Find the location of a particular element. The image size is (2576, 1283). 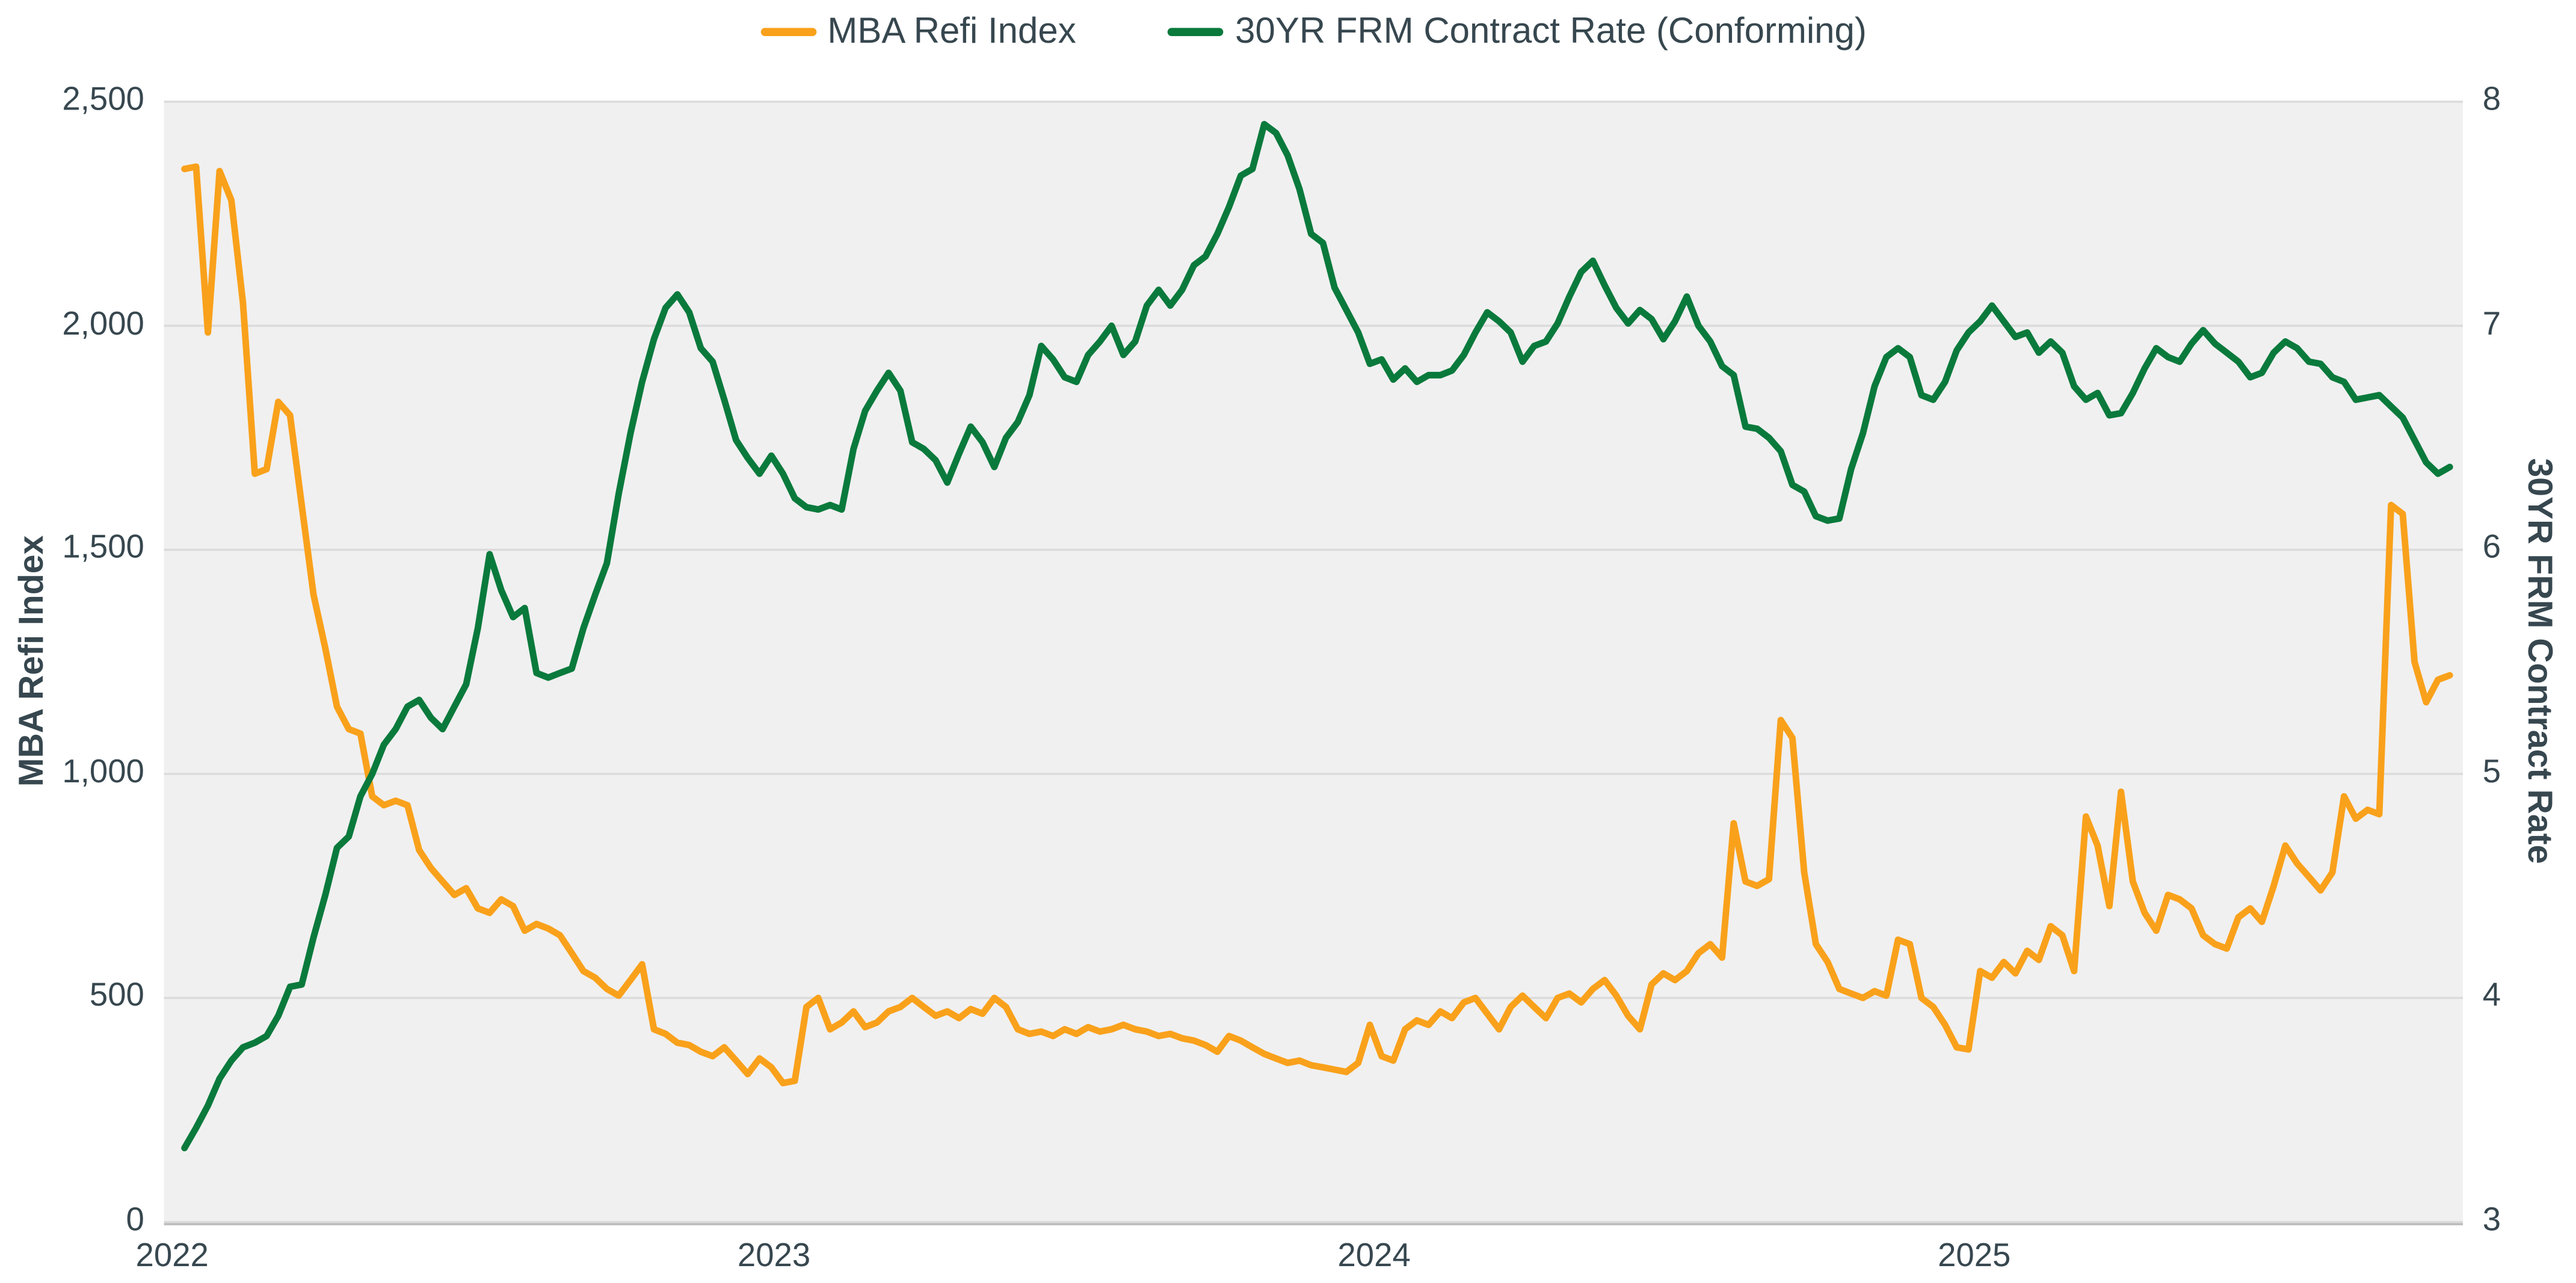

tick-label: 3 is located at coordinates (2491, 1220).